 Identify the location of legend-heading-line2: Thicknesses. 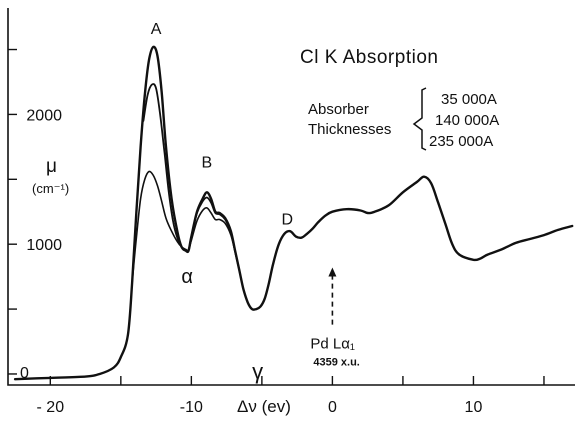
(349, 129).